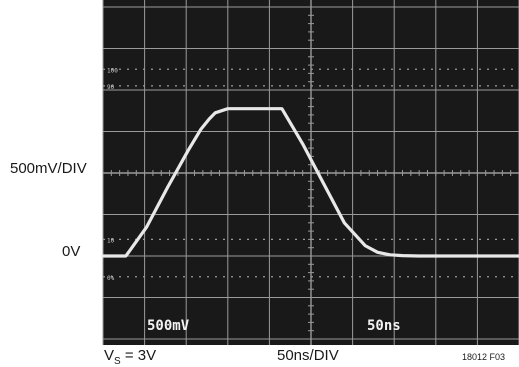  What do you see at coordinates (111, 240) in the screenshot?
I see `reference-mark-label: 10` at bounding box center [111, 240].